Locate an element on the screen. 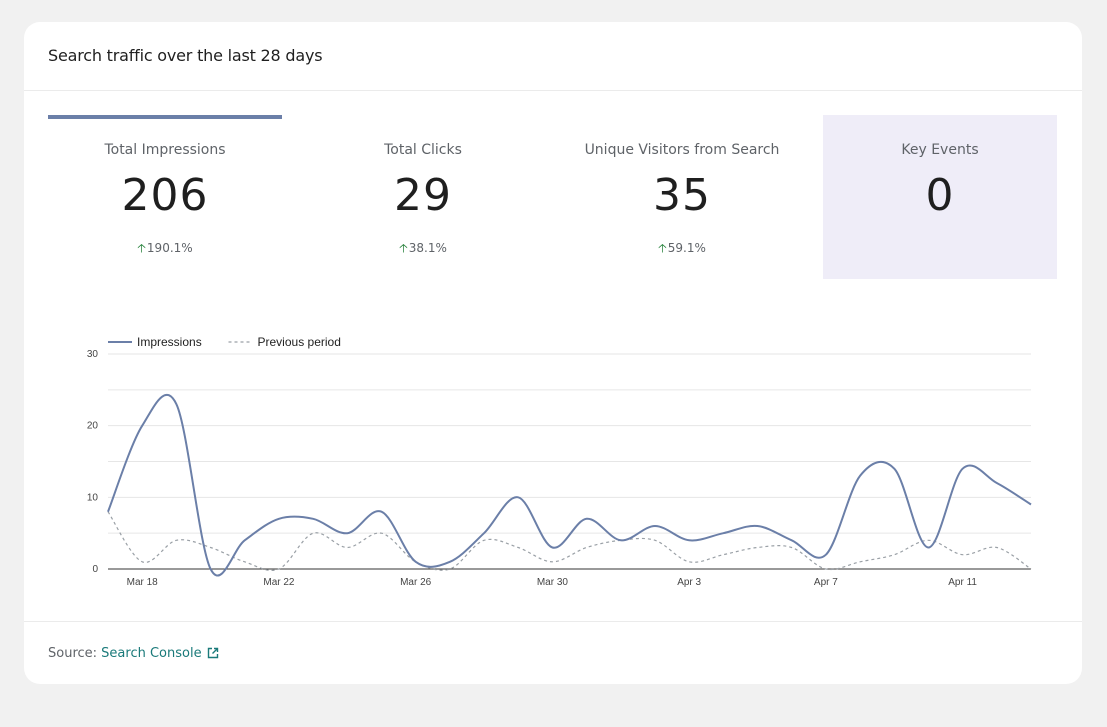 Image resolution: width=1107 pixels, height=727 pixels. x-tick-label: Apr 7 is located at coordinates (826, 582).